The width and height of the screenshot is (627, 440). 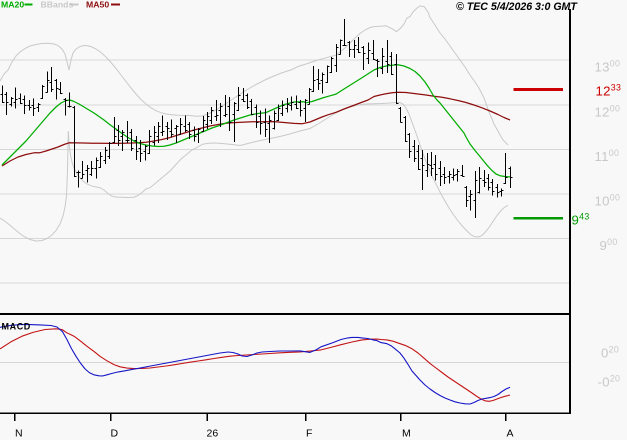 What do you see at coordinates (115, 434) in the screenshot?
I see `svg-text: D` at bounding box center [115, 434].